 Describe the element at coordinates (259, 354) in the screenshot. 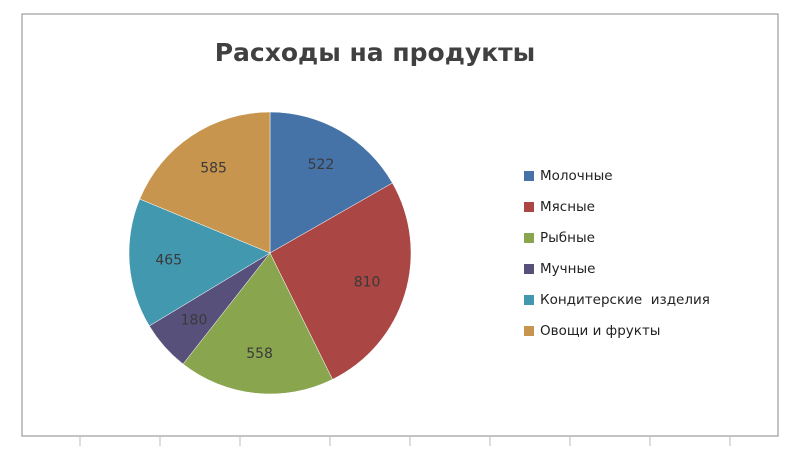

I see `data-label: 558` at that location.